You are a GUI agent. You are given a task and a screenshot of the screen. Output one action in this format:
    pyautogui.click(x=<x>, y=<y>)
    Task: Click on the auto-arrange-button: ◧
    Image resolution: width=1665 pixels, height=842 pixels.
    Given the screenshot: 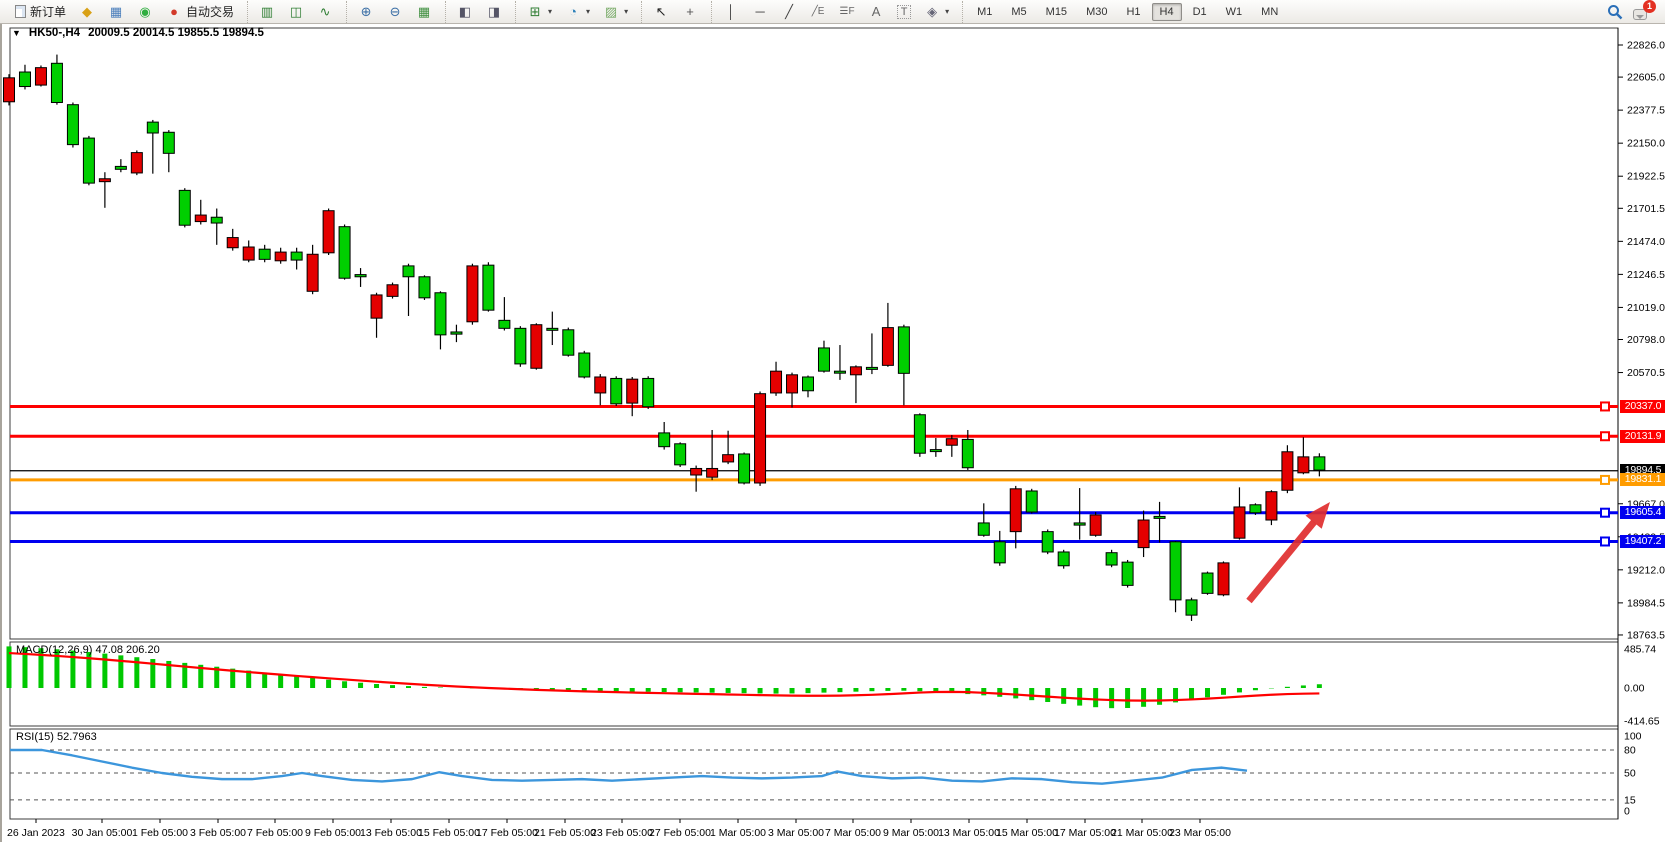 What is the action you would take?
    pyautogui.click(x=465, y=12)
    